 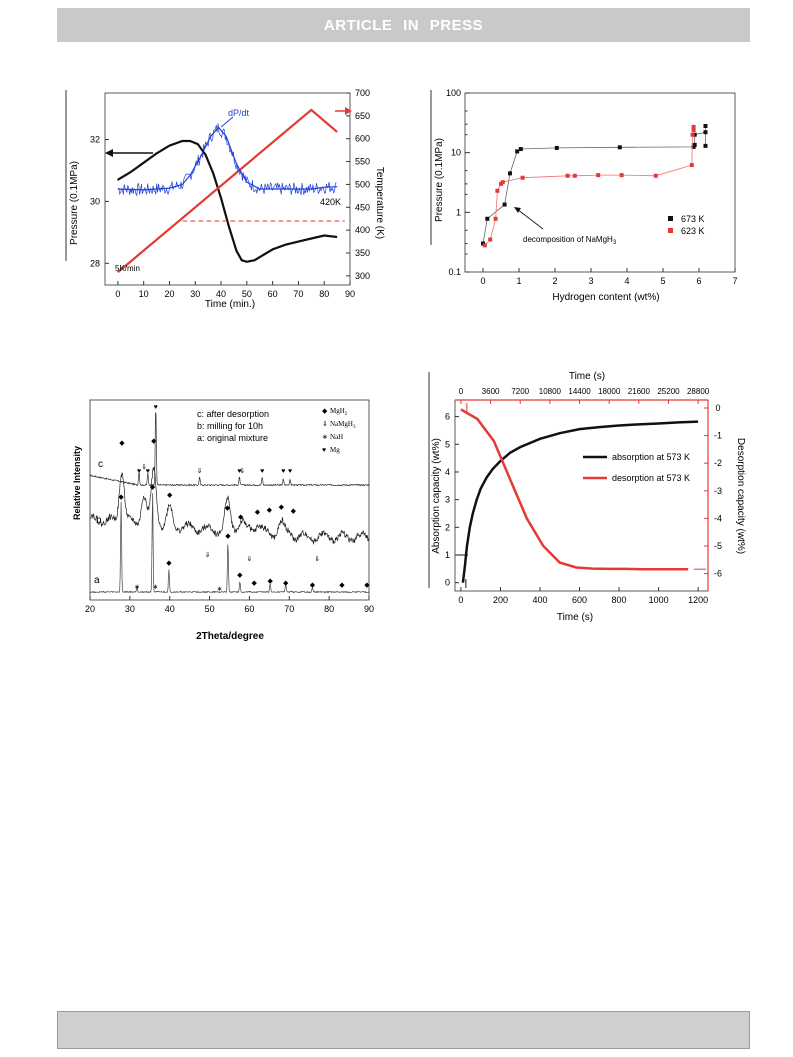 What do you see at coordinates (436, 496) in the screenshot?
I see `y-axis-label-left: Absorption capacity (wt%)` at bounding box center [436, 496].